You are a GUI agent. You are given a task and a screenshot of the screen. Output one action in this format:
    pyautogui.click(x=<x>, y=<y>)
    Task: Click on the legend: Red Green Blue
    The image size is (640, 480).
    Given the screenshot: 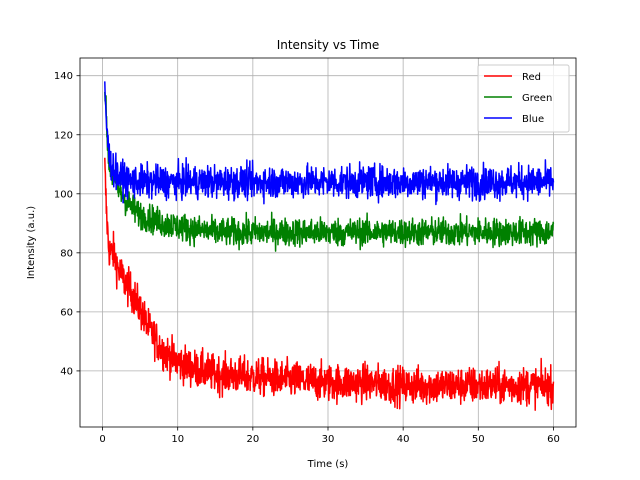 What is the action you would take?
    pyautogui.click(x=523, y=98)
    